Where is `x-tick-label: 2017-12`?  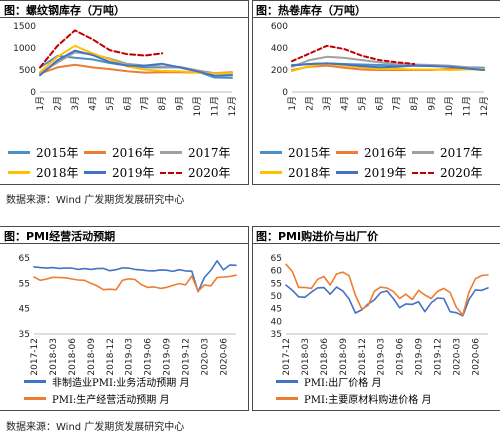 x-tick-label: 2017-12 is located at coordinates (287, 357).